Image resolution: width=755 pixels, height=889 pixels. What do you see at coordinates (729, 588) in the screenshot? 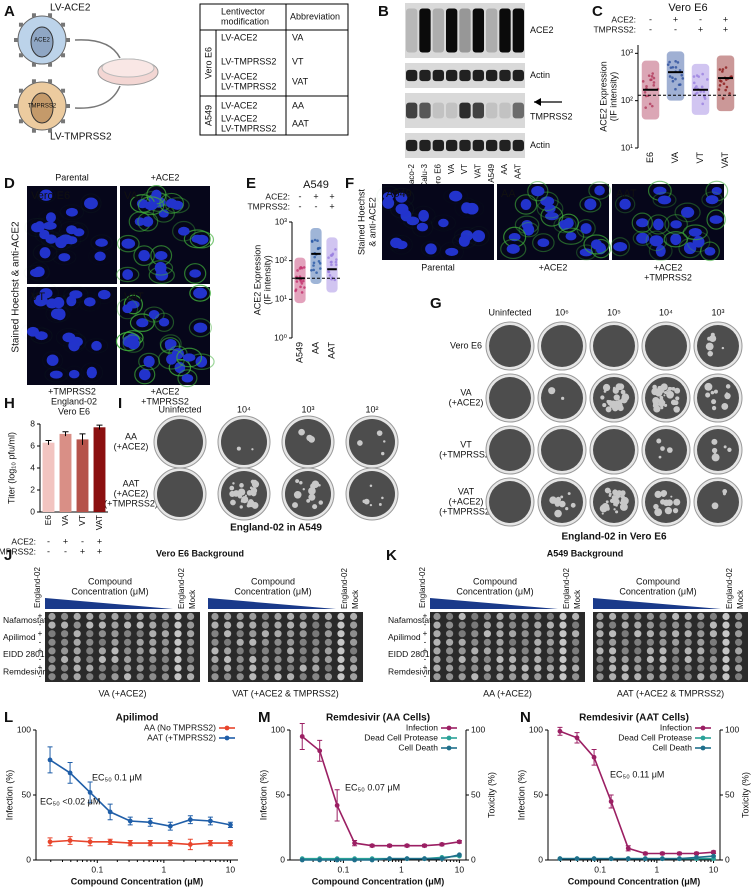
I see `label: England-02` at bounding box center [729, 588].